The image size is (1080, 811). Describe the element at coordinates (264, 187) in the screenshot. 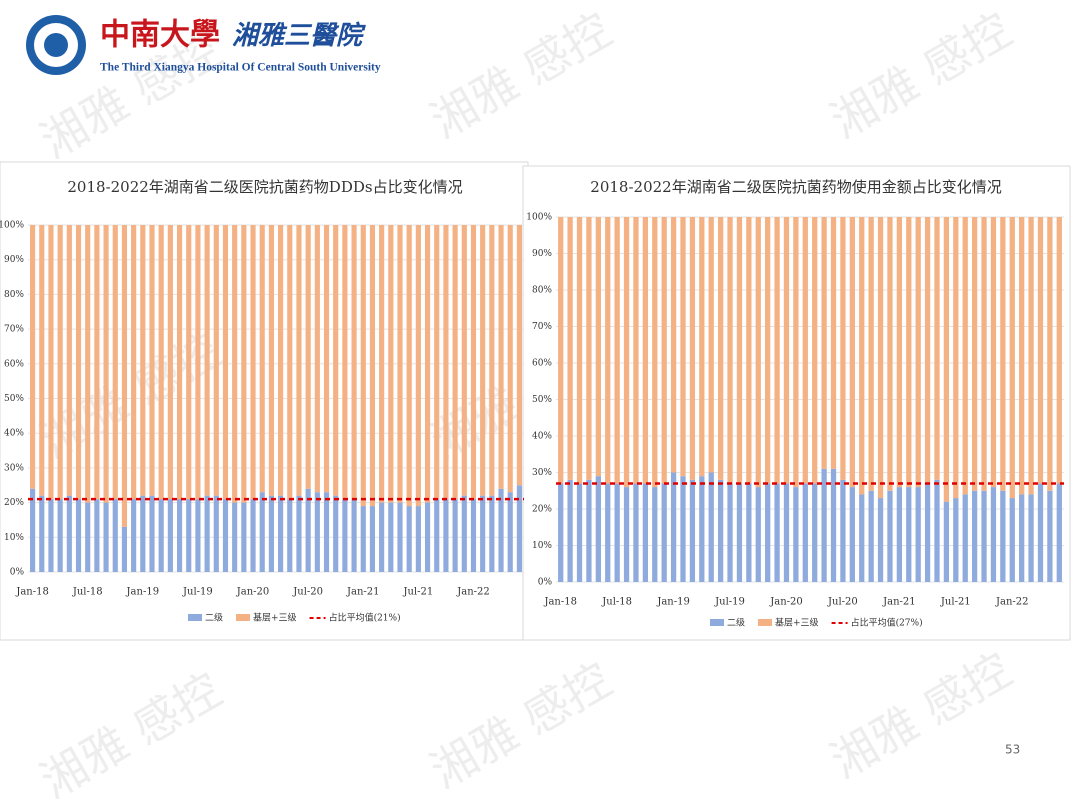

I see `chart-title: 2018-2022年湖南省二级医院抗菌药物DDDs占比变化情况` at that location.